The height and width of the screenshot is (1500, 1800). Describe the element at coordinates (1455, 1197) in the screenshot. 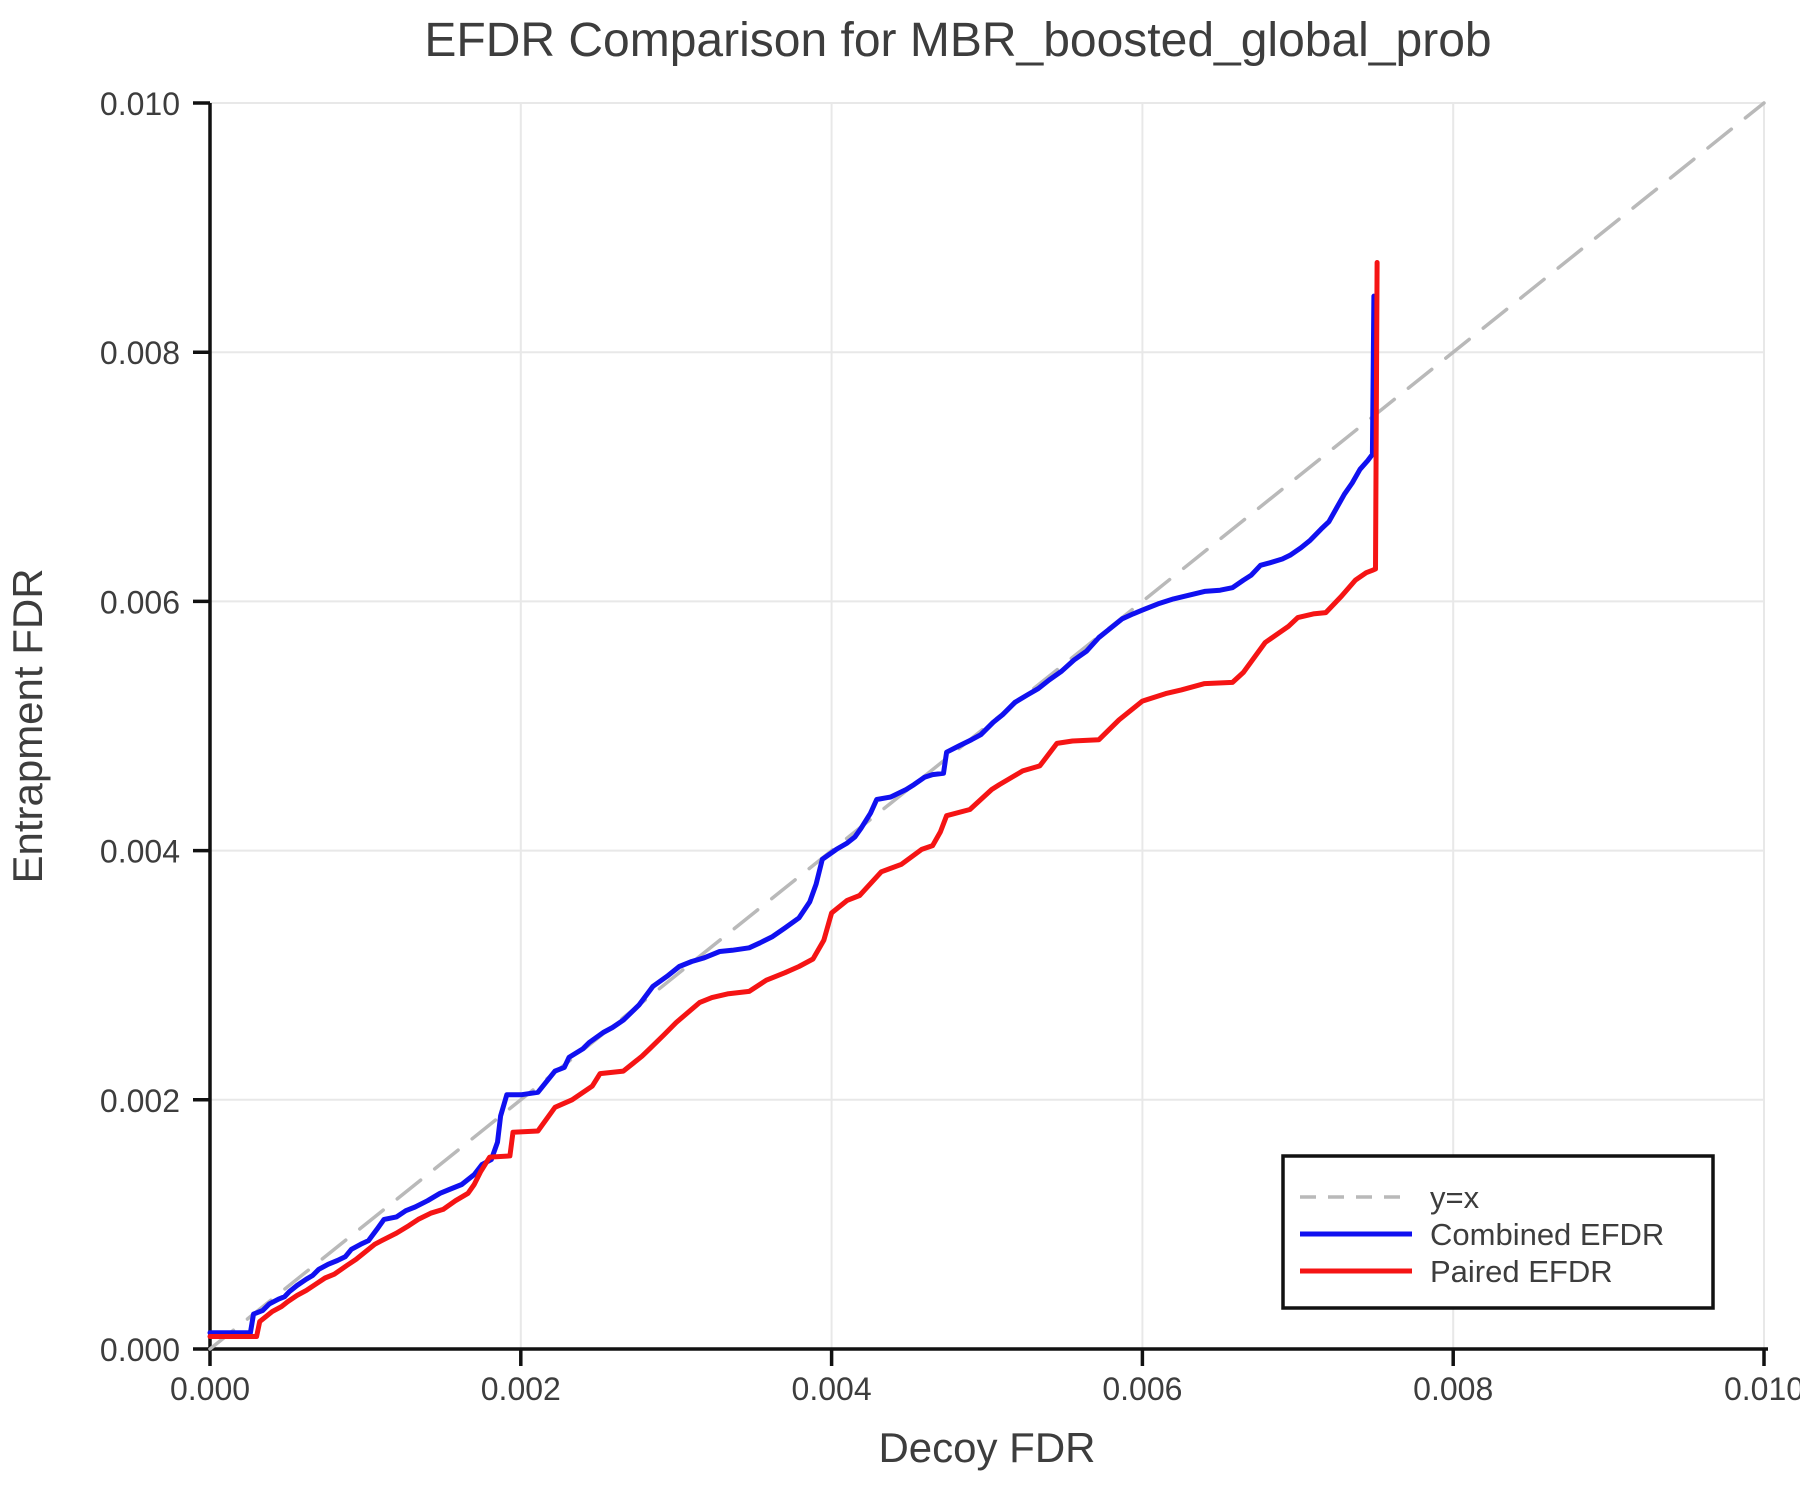

I see `legend-label-0: y=x` at that location.